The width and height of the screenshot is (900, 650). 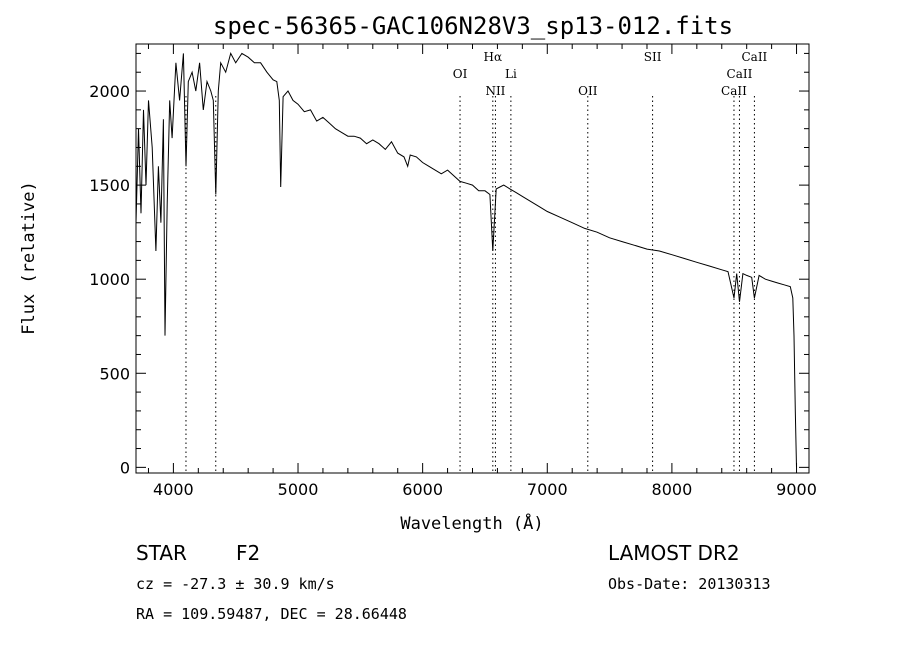 I want to click on object-class: STAR, so click(x=161, y=553).